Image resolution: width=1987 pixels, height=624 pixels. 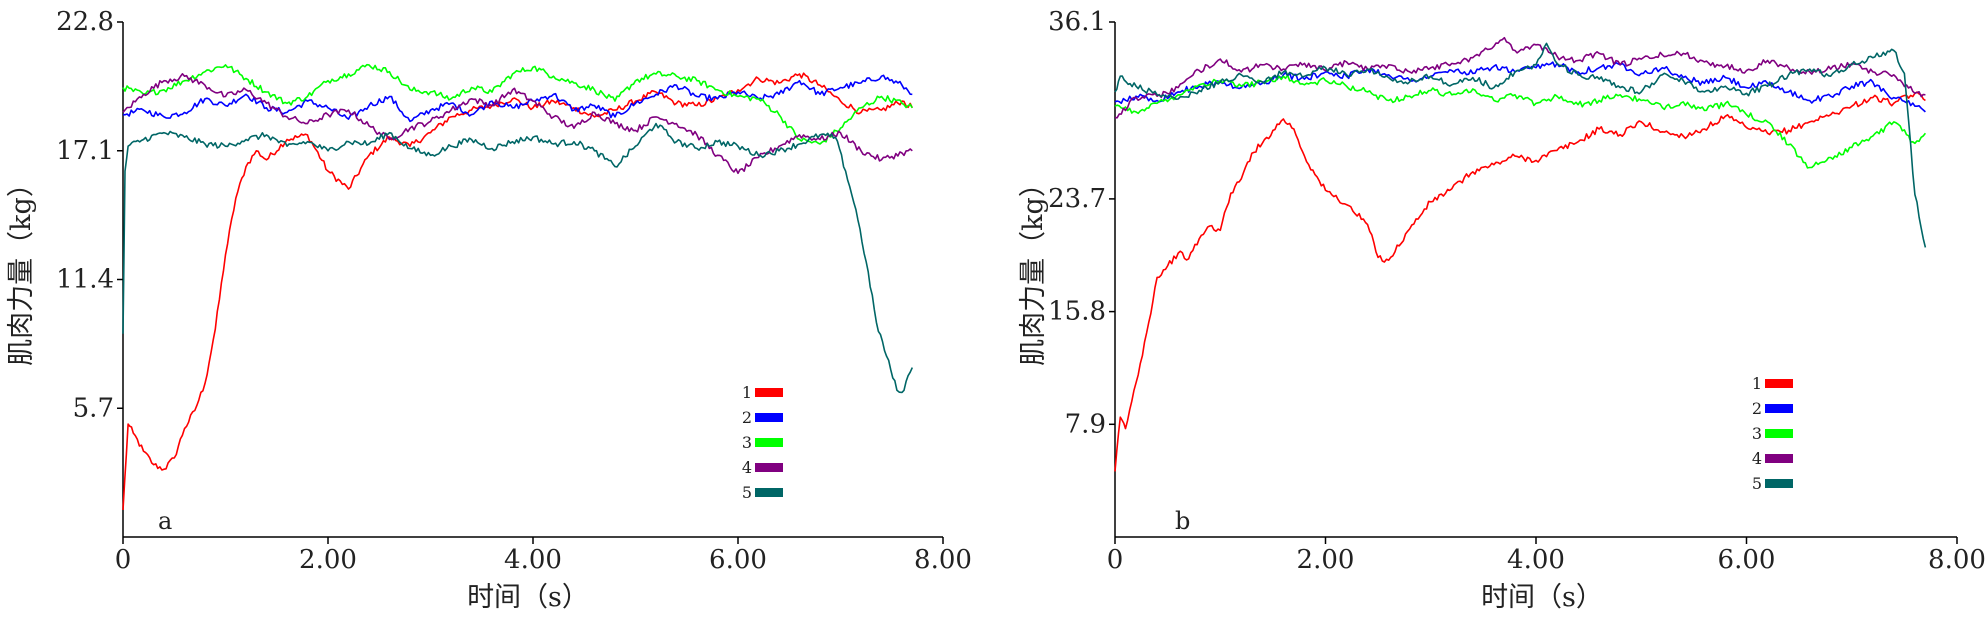 What do you see at coordinates (85, 151) in the screenshot?
I see `y-tick-label: 17.1` at bounding box center [85, 151].